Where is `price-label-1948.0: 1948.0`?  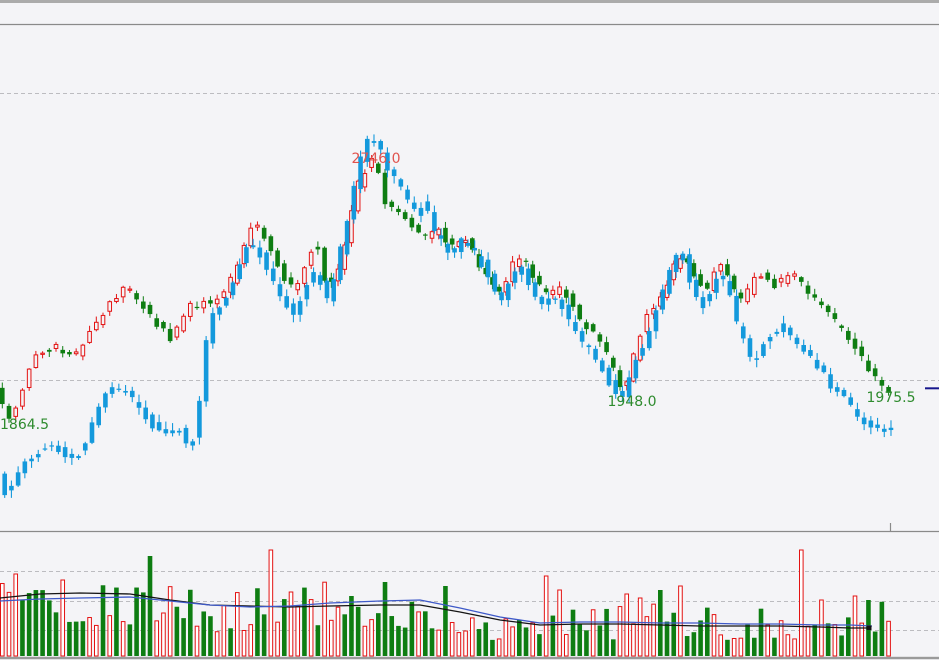
price-label-1948.0: 1948.0 is located at coordinates (632, 402).